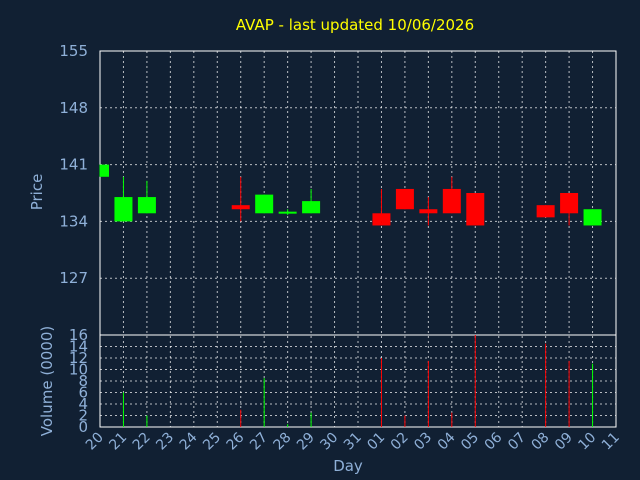 The height and width of the screenshot is (480, 640). I want to click on x-tick-label: 02, so click(400, 442).